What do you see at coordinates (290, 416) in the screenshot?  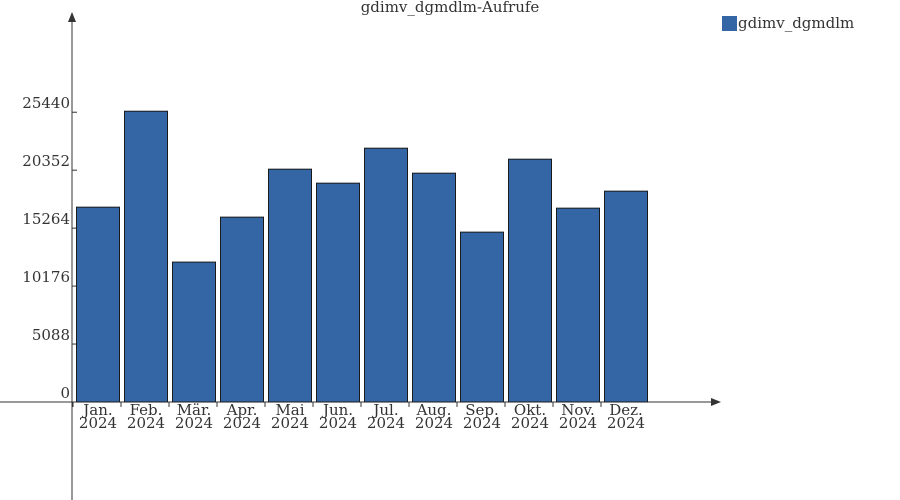 I see `x-tick-label: Mai 2024` at bounding box center [290, 416].